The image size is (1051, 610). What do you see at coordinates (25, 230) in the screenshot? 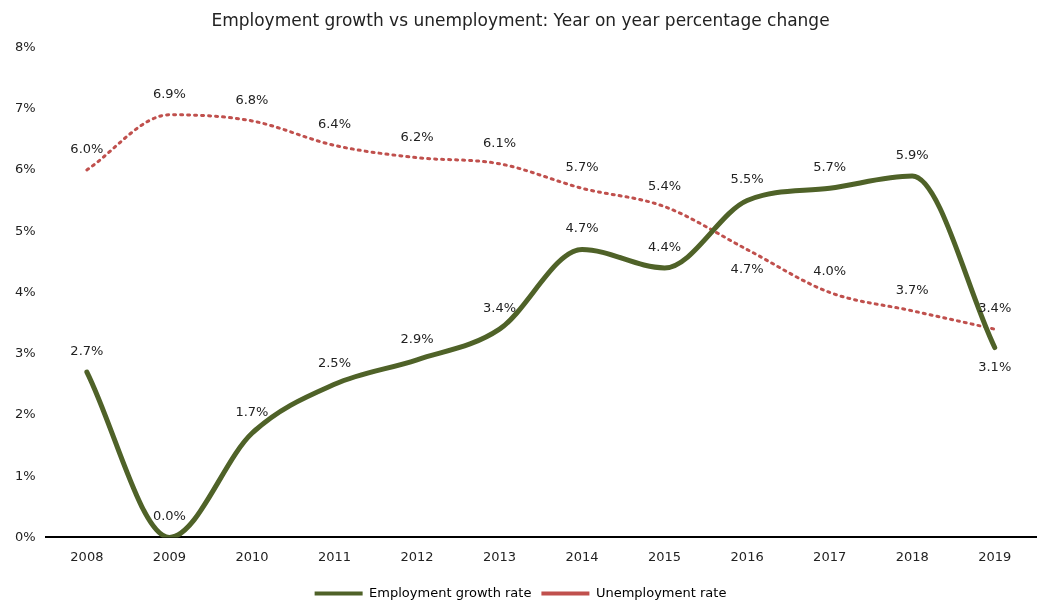
I see `y-tick-label: 5%` at bounding box center [25, 230].